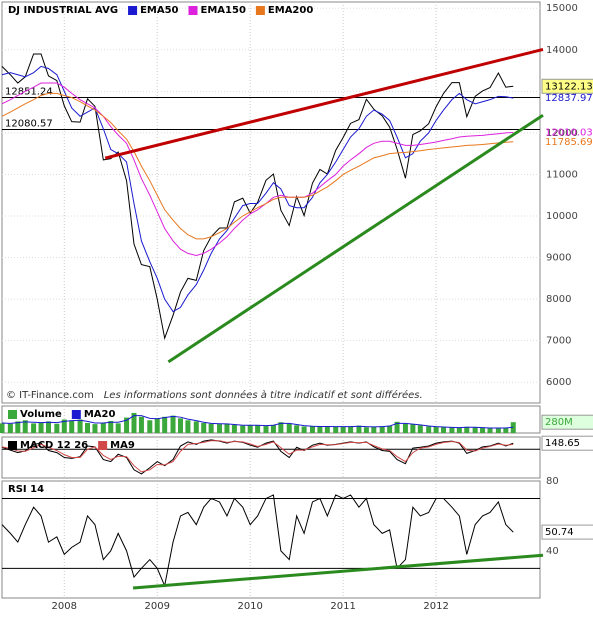 Image resolution: width=593 pixels, height=619 pixels. What do you see at coordinates (342, 606) in the screenshot?
I see `x-tick-label: 2011` at bounding box center [342, 606].